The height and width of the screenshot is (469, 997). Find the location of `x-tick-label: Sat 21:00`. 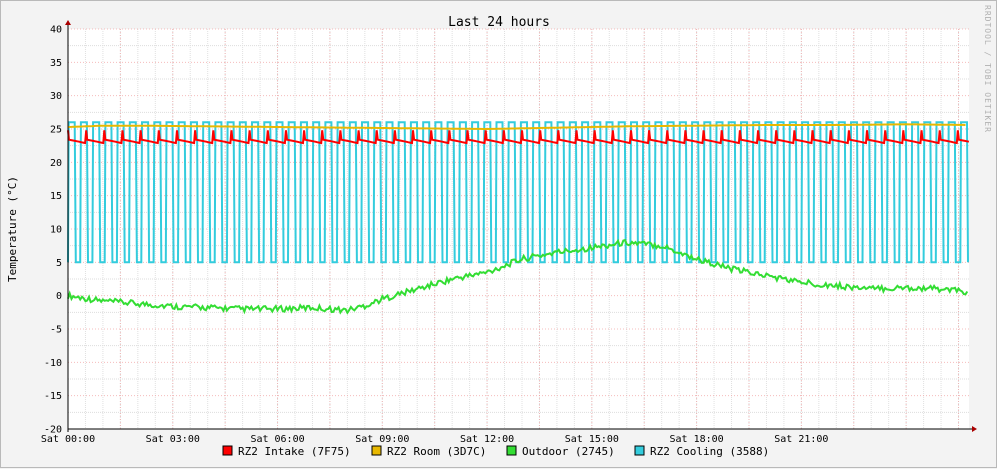

x-tick-label: Sat 21:00 is located at coordinates (801, 439).